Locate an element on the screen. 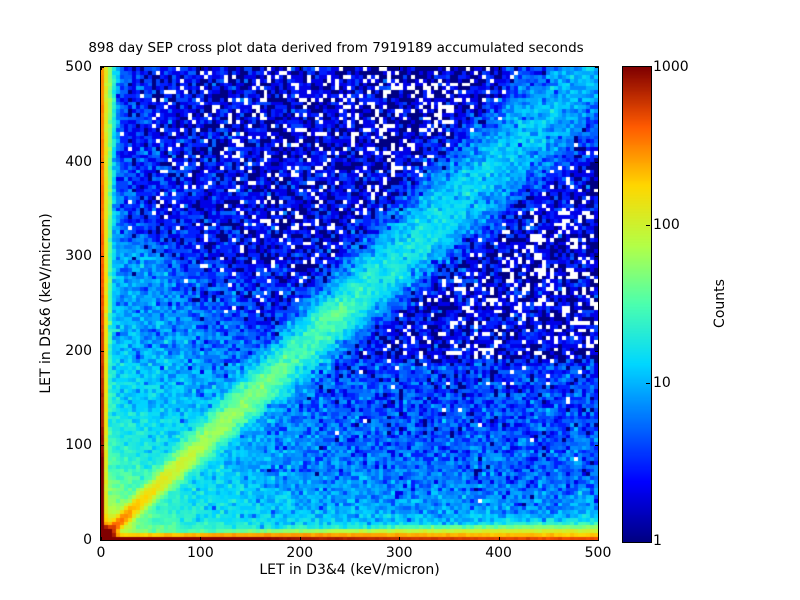  colorbar-tick-label: 1000 is located at coordinates (671, 67).